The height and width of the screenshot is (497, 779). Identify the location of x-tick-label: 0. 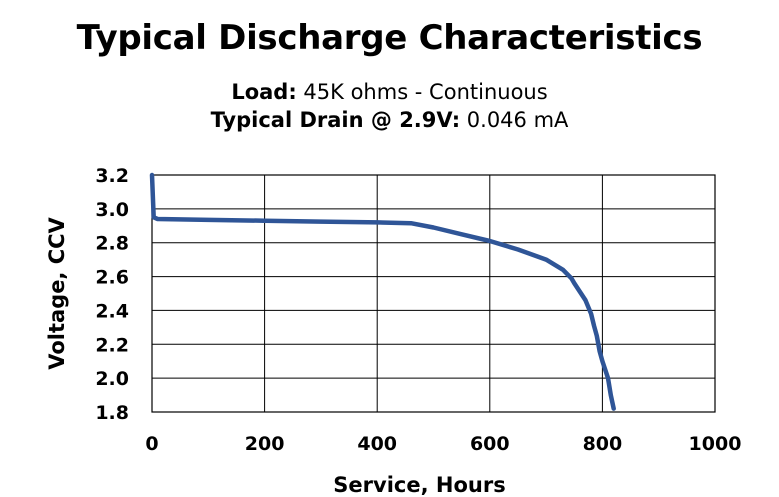
(151, 444).